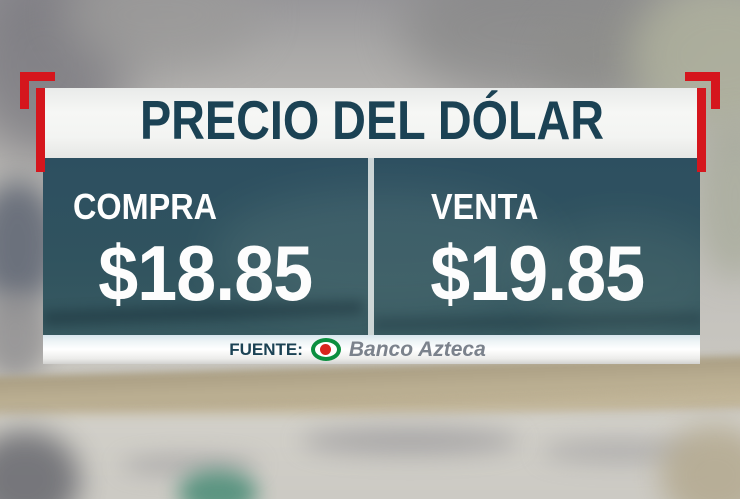 This screenshot has width=740, height=499. What do you see at coordinates (218, 484) in the screenshot?
I see `bg-bill-seal` at bounding box center [218, 484].